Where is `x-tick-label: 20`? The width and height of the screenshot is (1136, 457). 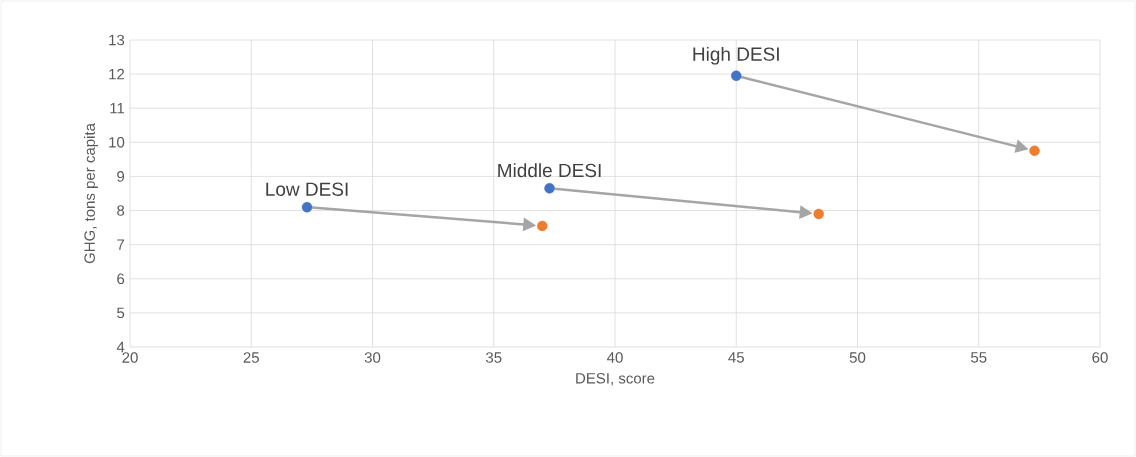 x-tick-label: 20 is located at coordinates (130, 357).